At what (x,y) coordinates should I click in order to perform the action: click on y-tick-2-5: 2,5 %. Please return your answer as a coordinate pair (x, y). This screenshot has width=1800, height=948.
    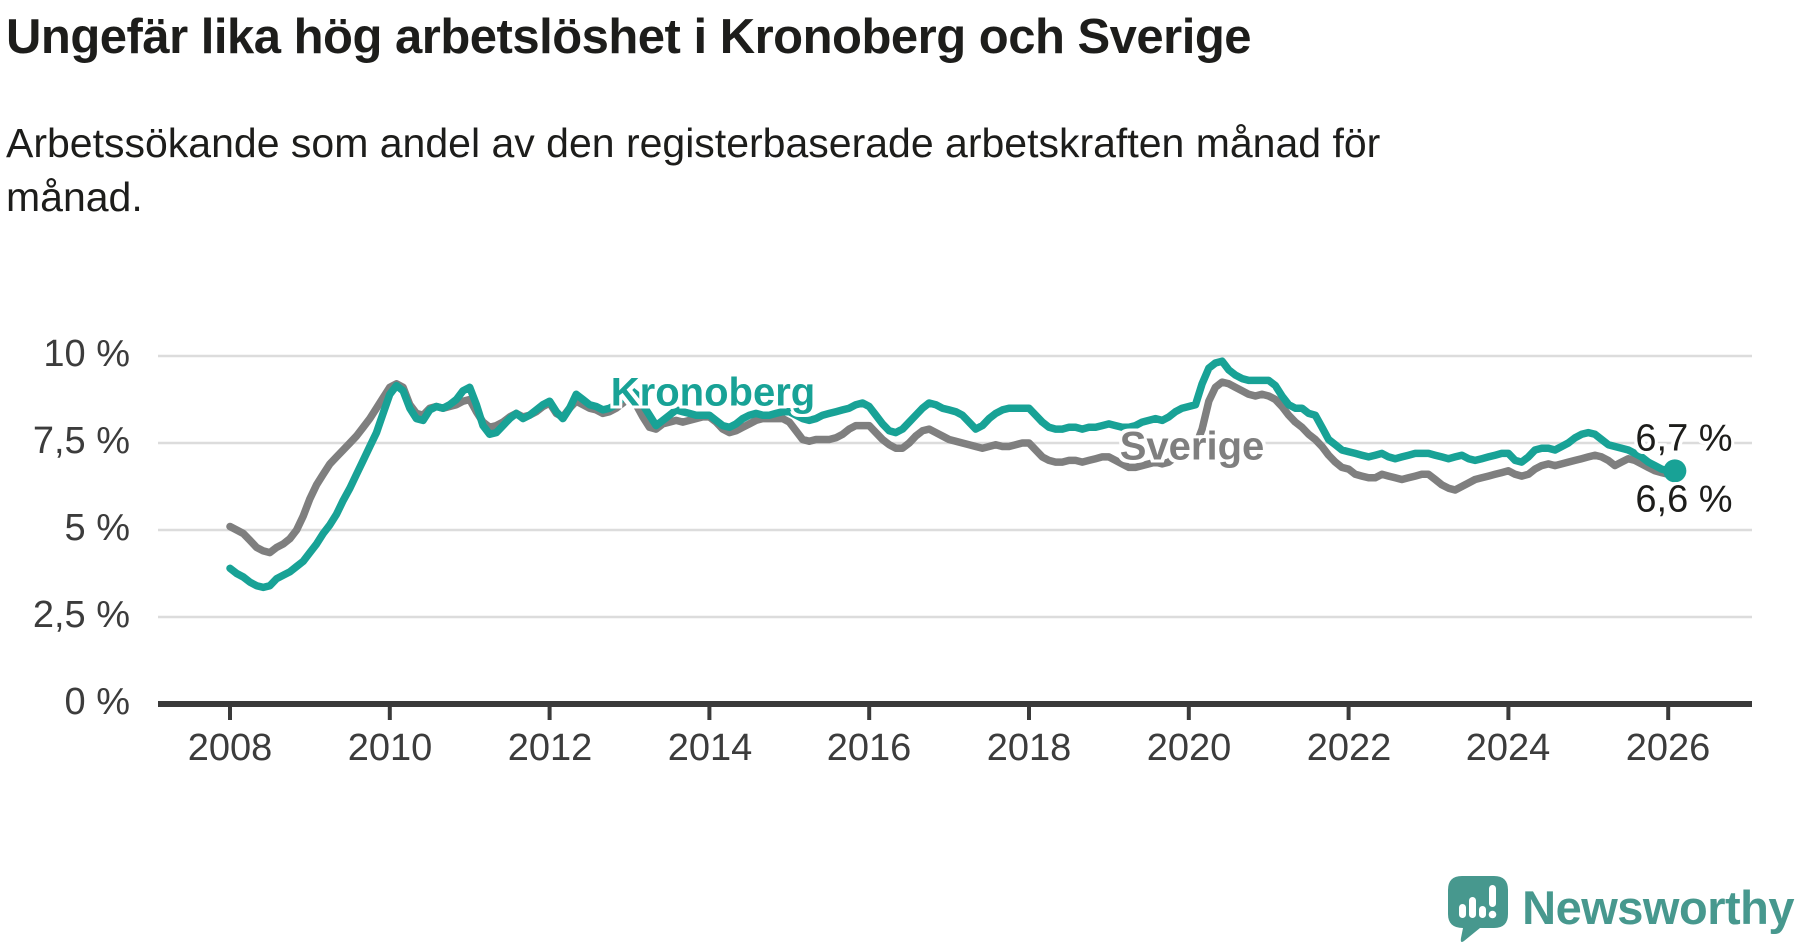
    Looking at the image, I should click on (81, 615).